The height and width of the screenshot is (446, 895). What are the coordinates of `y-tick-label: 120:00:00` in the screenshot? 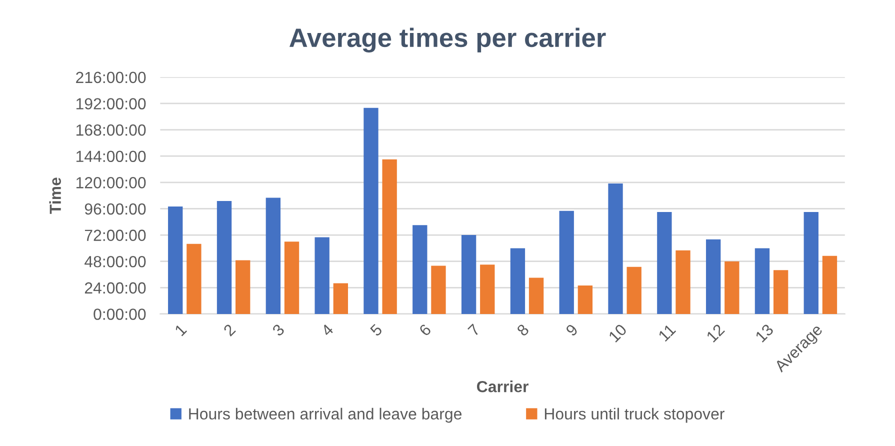 It's located at (111, 182).